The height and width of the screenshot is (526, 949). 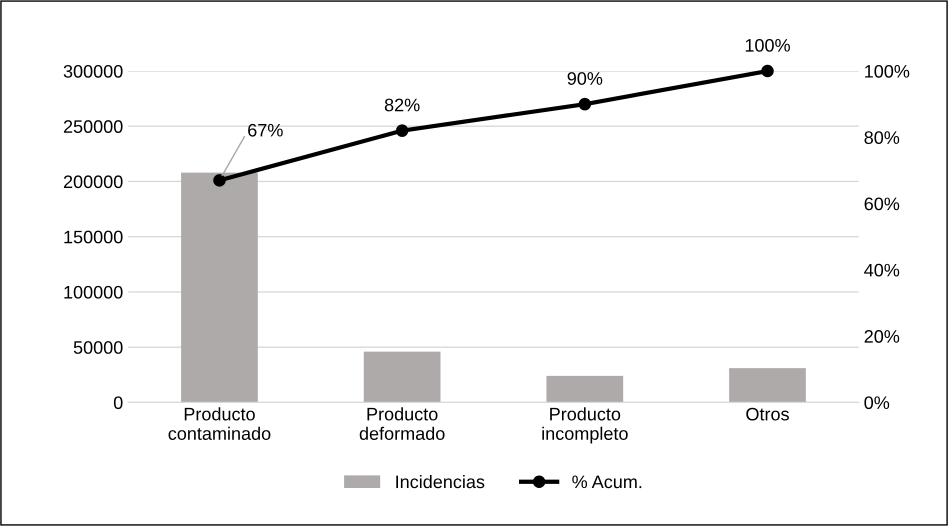 What do you see at coordinates (93, 237) in the screenshot?
I see `y-tick-label: 150000` at bounding box center [93, 237].